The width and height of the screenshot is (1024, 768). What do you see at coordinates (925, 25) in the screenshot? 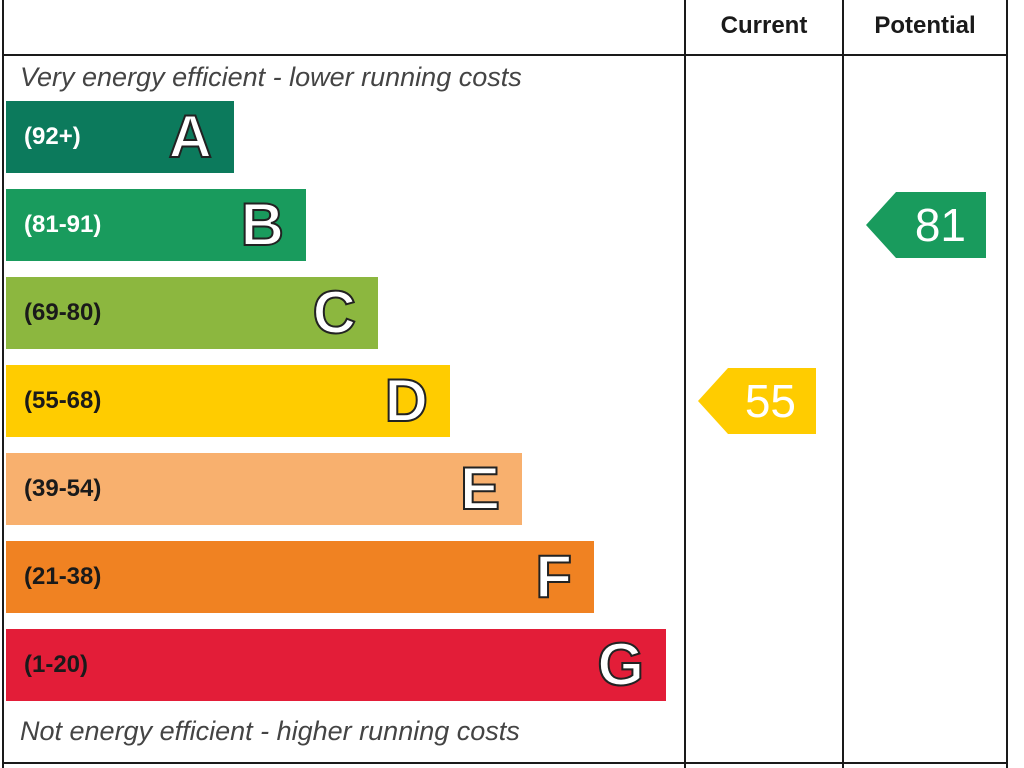
I see `potential-column-header: Potential` at bounding box center [925, 25].